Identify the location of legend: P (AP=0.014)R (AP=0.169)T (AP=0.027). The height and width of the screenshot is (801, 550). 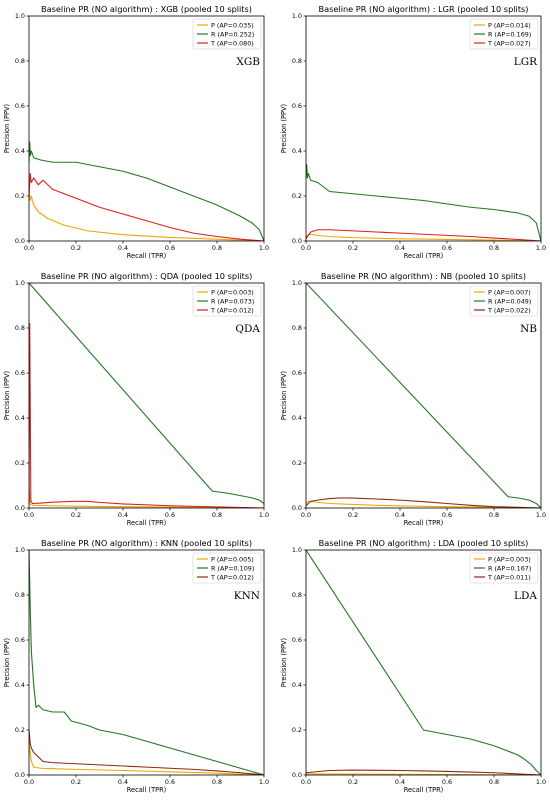
(504, 34).